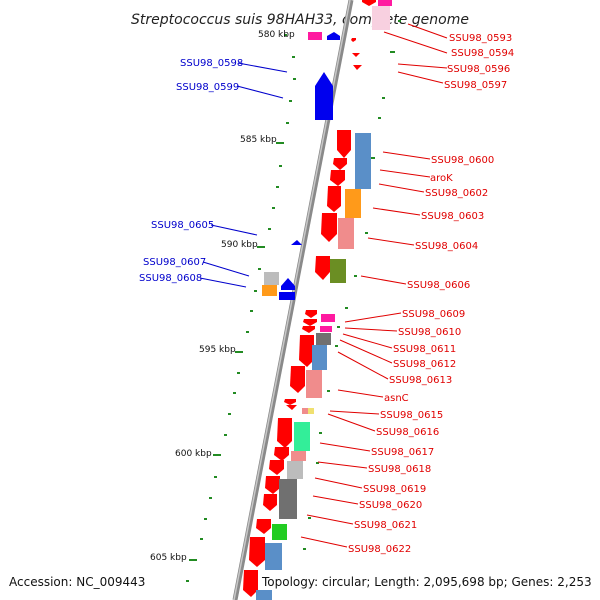  Describe the element at coordinates (429, 332) in the screenshot. I see `gene-label: SSU98_0610` at that location.